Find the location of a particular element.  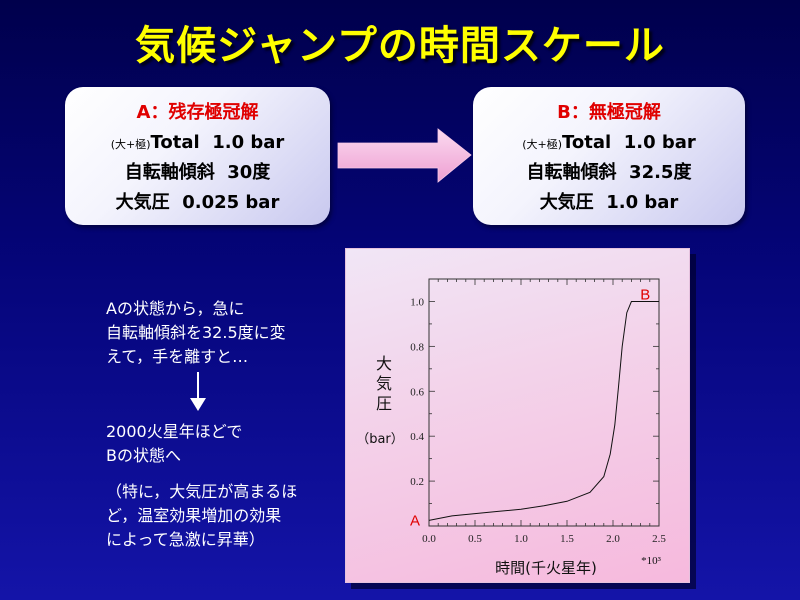

plot-frame is located at coordinates (544, 402).